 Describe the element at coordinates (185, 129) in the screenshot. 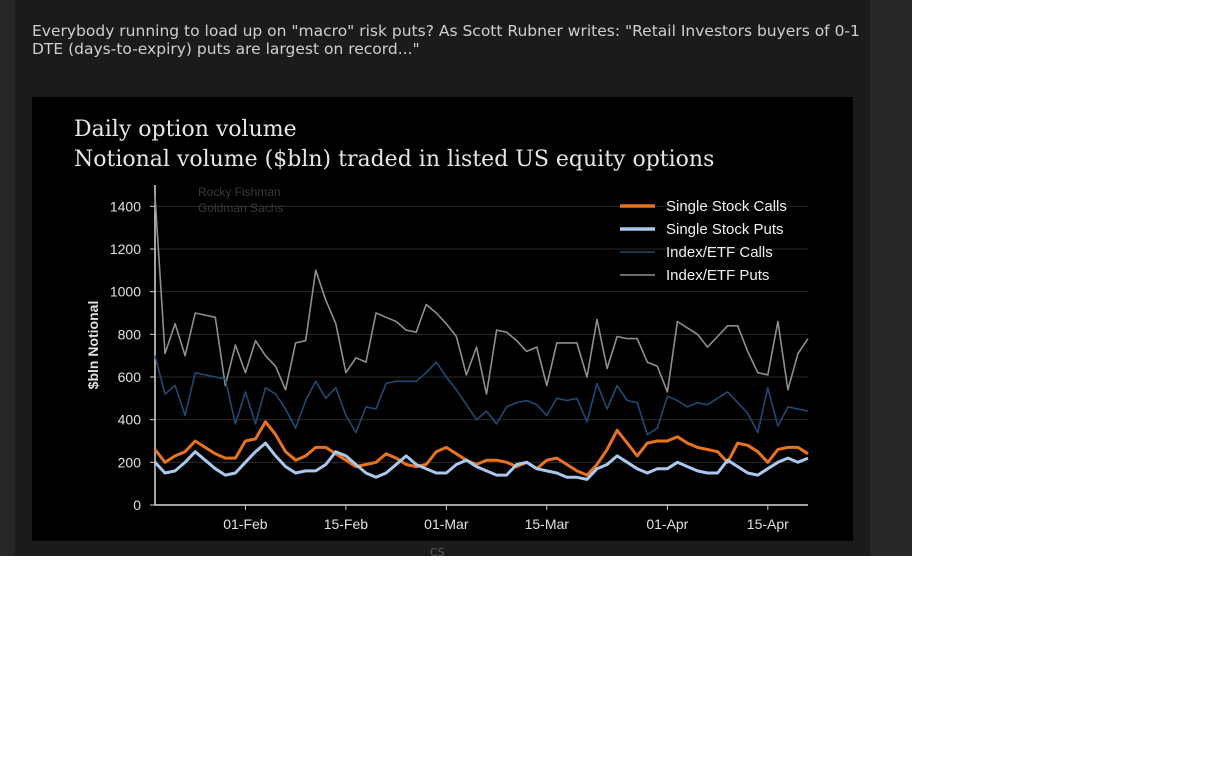

I see `chart-title: Daily option volume` at that location.